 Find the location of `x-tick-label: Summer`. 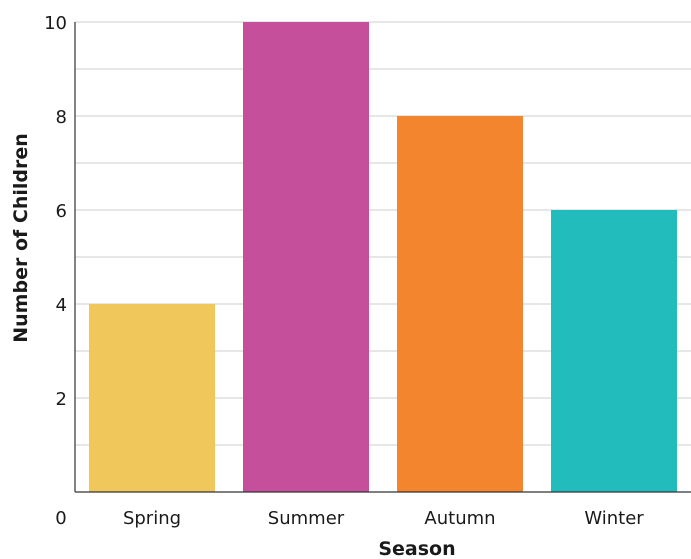

x-tick-label: Summer is located at coordinates (306, 518).